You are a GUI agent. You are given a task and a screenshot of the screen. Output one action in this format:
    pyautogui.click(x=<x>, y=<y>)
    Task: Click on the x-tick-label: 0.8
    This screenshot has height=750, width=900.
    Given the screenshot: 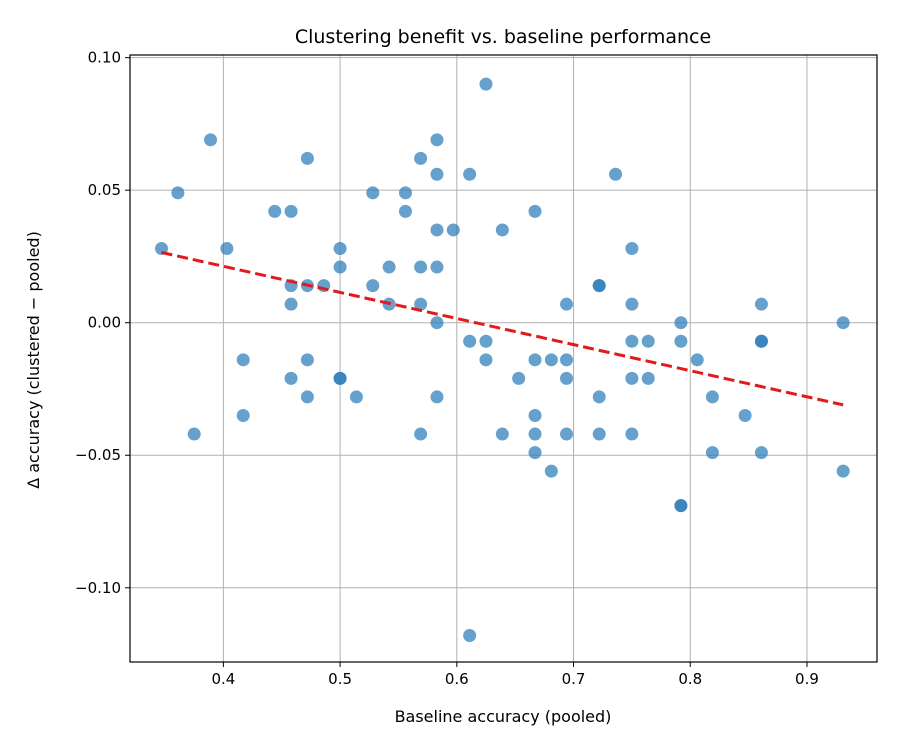 What is the action you would take?
    pyautogui.click(x=690, y=679)
    